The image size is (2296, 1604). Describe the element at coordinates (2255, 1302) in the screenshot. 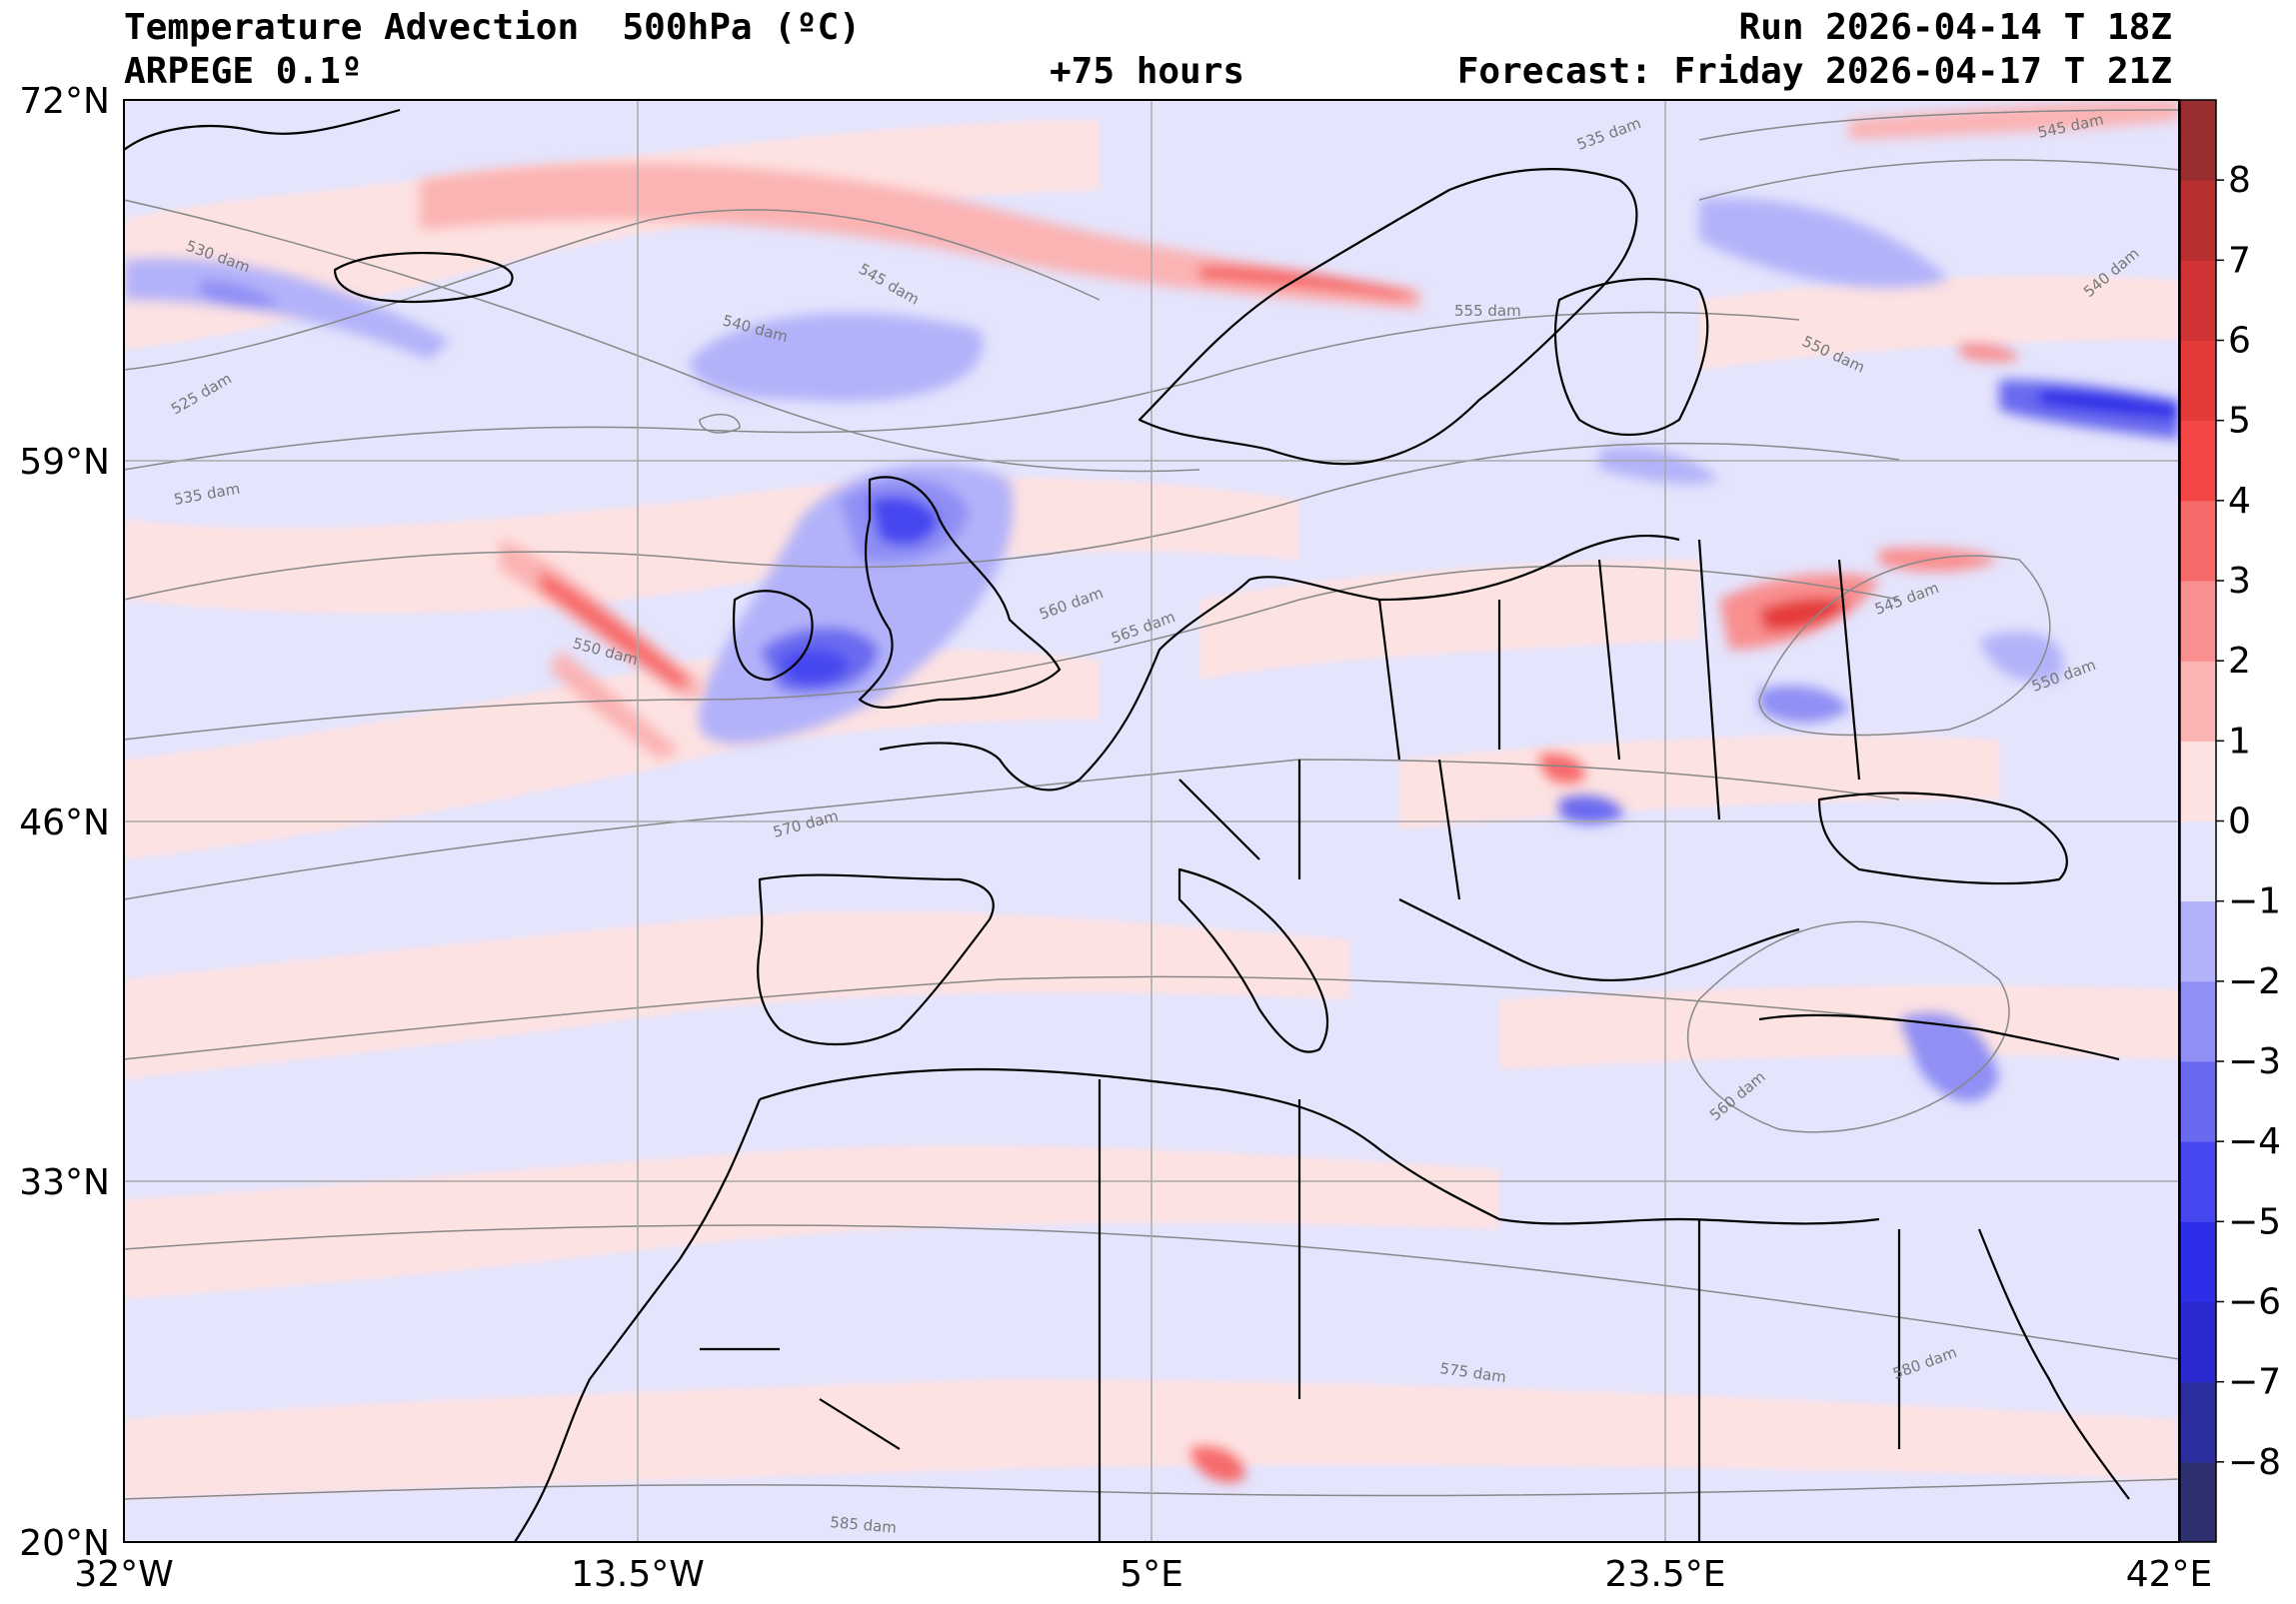

I see `colorbar-tick-label: −6` at that location.